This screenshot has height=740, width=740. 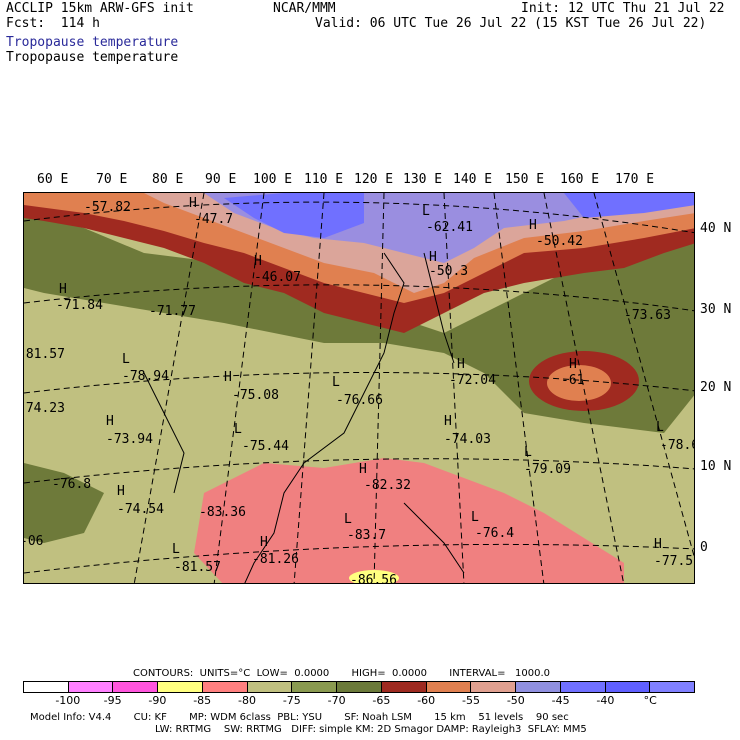 What do you see at coordinates (92, 57) in the screenshot?
I see `field-title-contour: Tropopause temperature` at bounding box center [92, 57].